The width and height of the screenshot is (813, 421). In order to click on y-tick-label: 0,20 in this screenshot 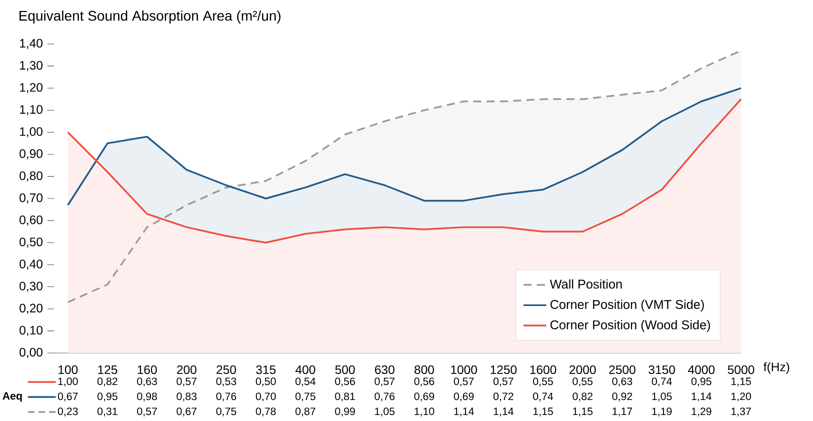, I will do `click(31, 309)`.